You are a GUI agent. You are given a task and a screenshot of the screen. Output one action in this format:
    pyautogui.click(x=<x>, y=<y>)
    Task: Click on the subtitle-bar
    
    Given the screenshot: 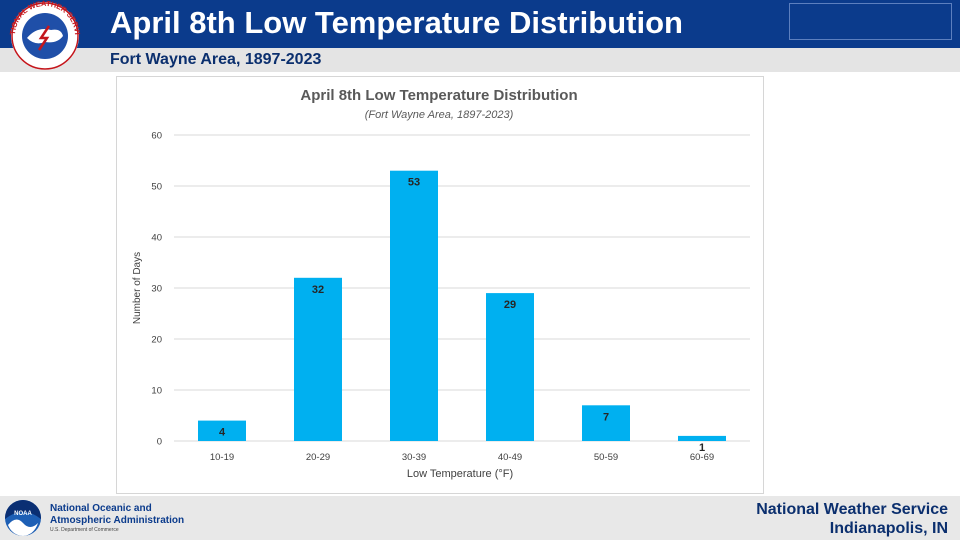 What is the action you would take?
    pyautogui.click(x=480, y=60)
    